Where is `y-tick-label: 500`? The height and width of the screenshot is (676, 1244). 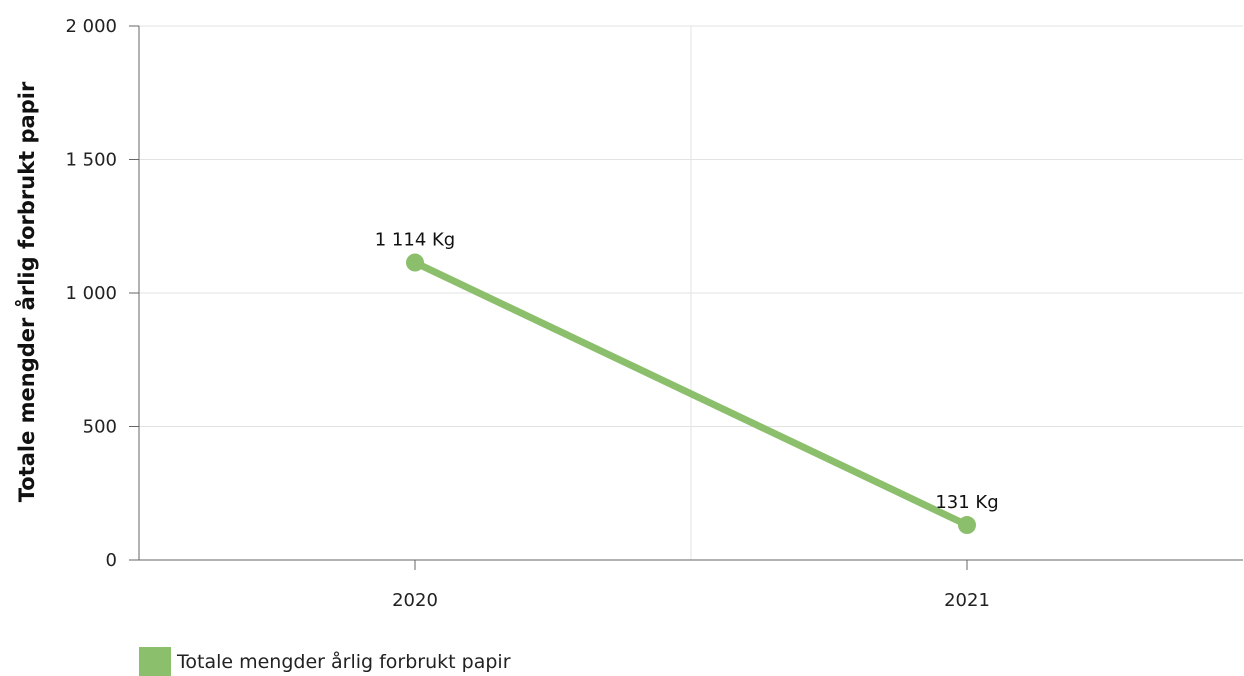 y-tick-label: 500 is located at coordinates (100, 427).